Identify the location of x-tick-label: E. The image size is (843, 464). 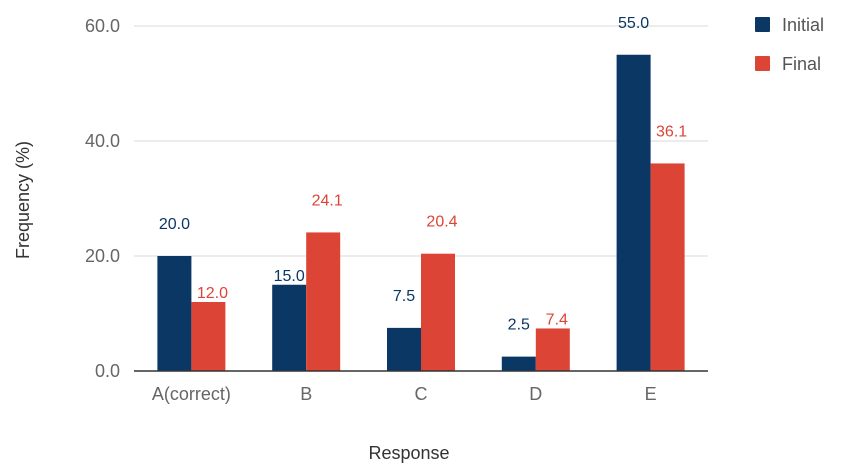
(651, 394).